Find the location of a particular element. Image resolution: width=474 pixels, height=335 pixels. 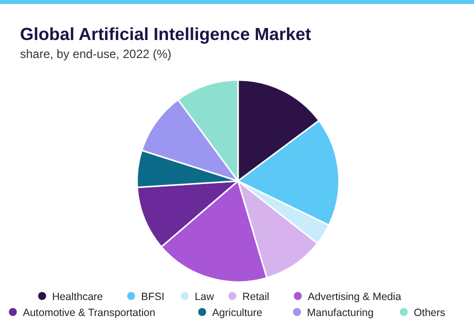

chart-subtitle: share, by end-use, 2022 (%) is located at coordinates (96, 54).